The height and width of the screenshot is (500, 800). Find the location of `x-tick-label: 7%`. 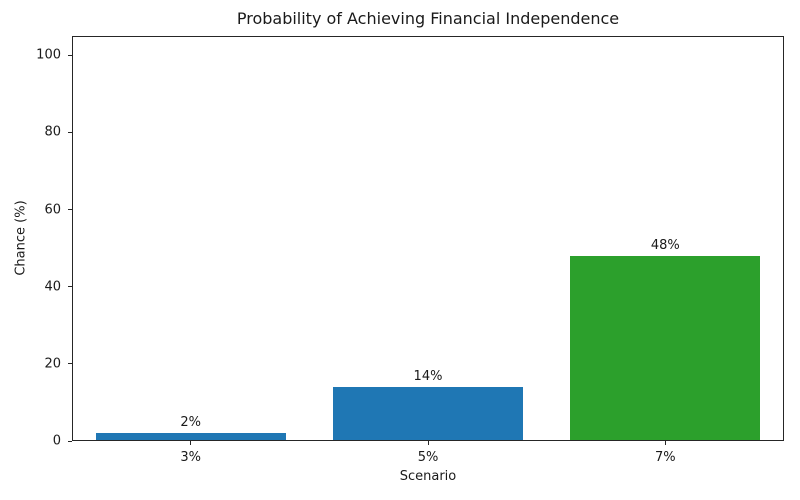

x-tick-label: 7% is located at coordinates (665, 457).